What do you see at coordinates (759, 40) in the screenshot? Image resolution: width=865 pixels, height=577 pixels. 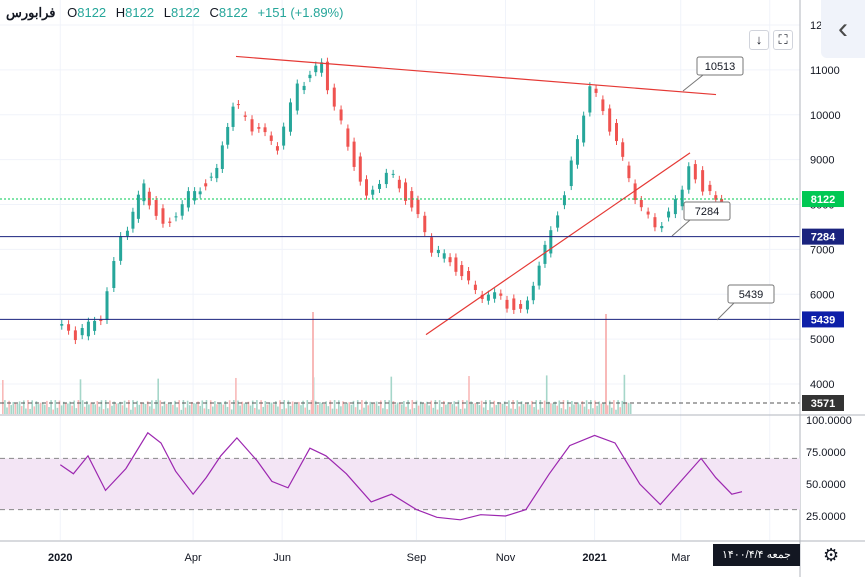 I see `arrow-down-icon: ↓` at bounding box center [759, 40].